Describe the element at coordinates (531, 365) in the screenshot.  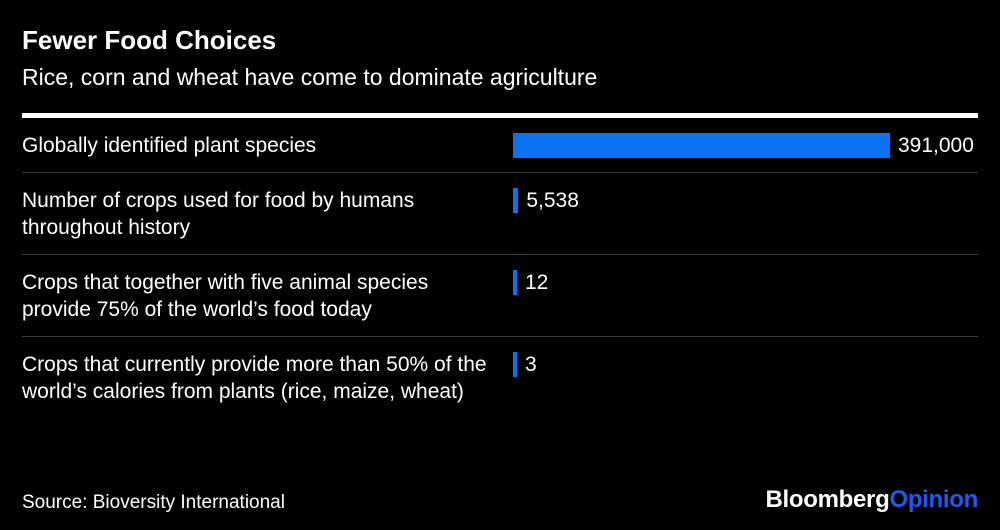
I see `bar-value-label: 3` at that location.